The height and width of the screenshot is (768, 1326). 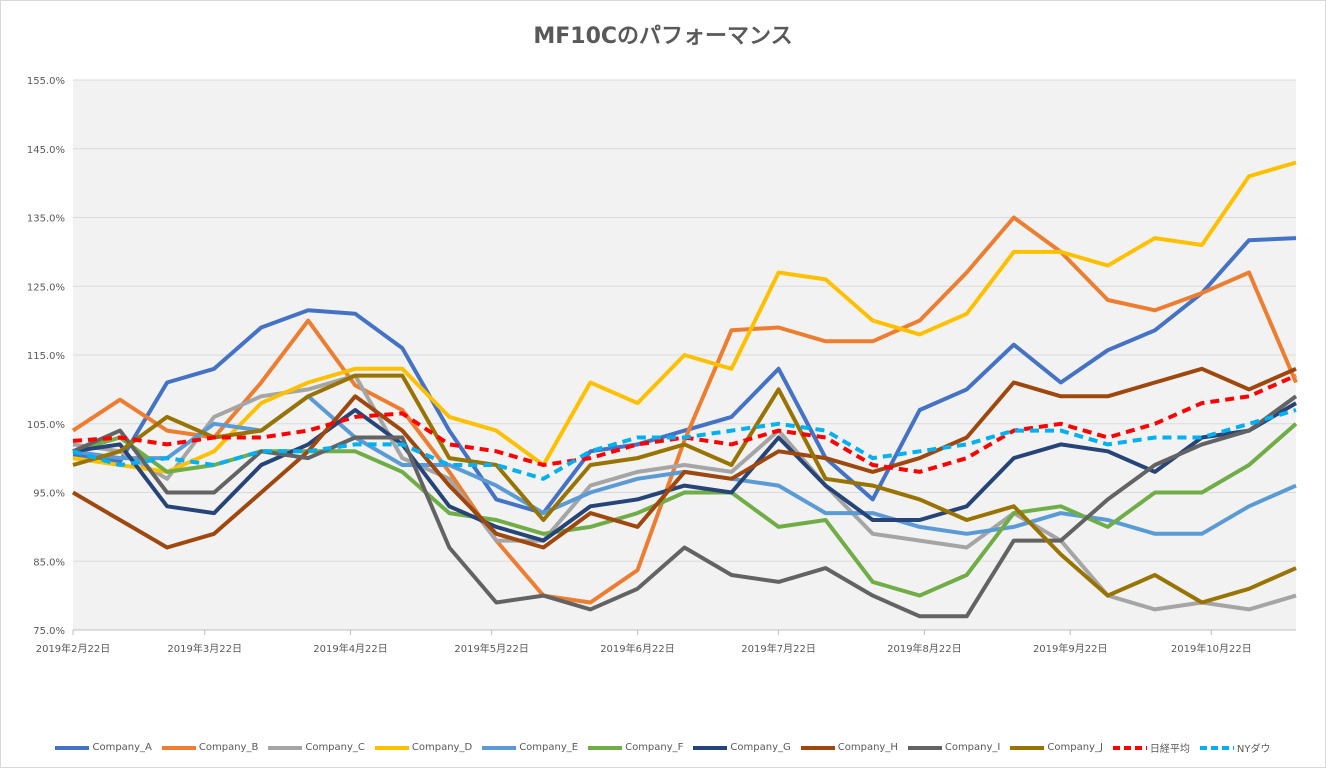 What do you see at coordinates (442, 747) in the screenshot?
I see `legend-label: Company_D` at bounding box center [442, 747].